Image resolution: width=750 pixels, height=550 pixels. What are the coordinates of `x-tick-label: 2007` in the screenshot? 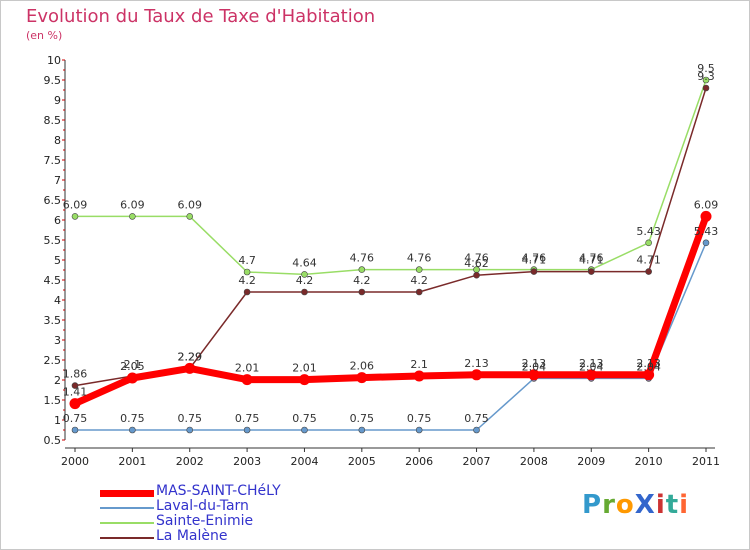 It's located at (477, 461).